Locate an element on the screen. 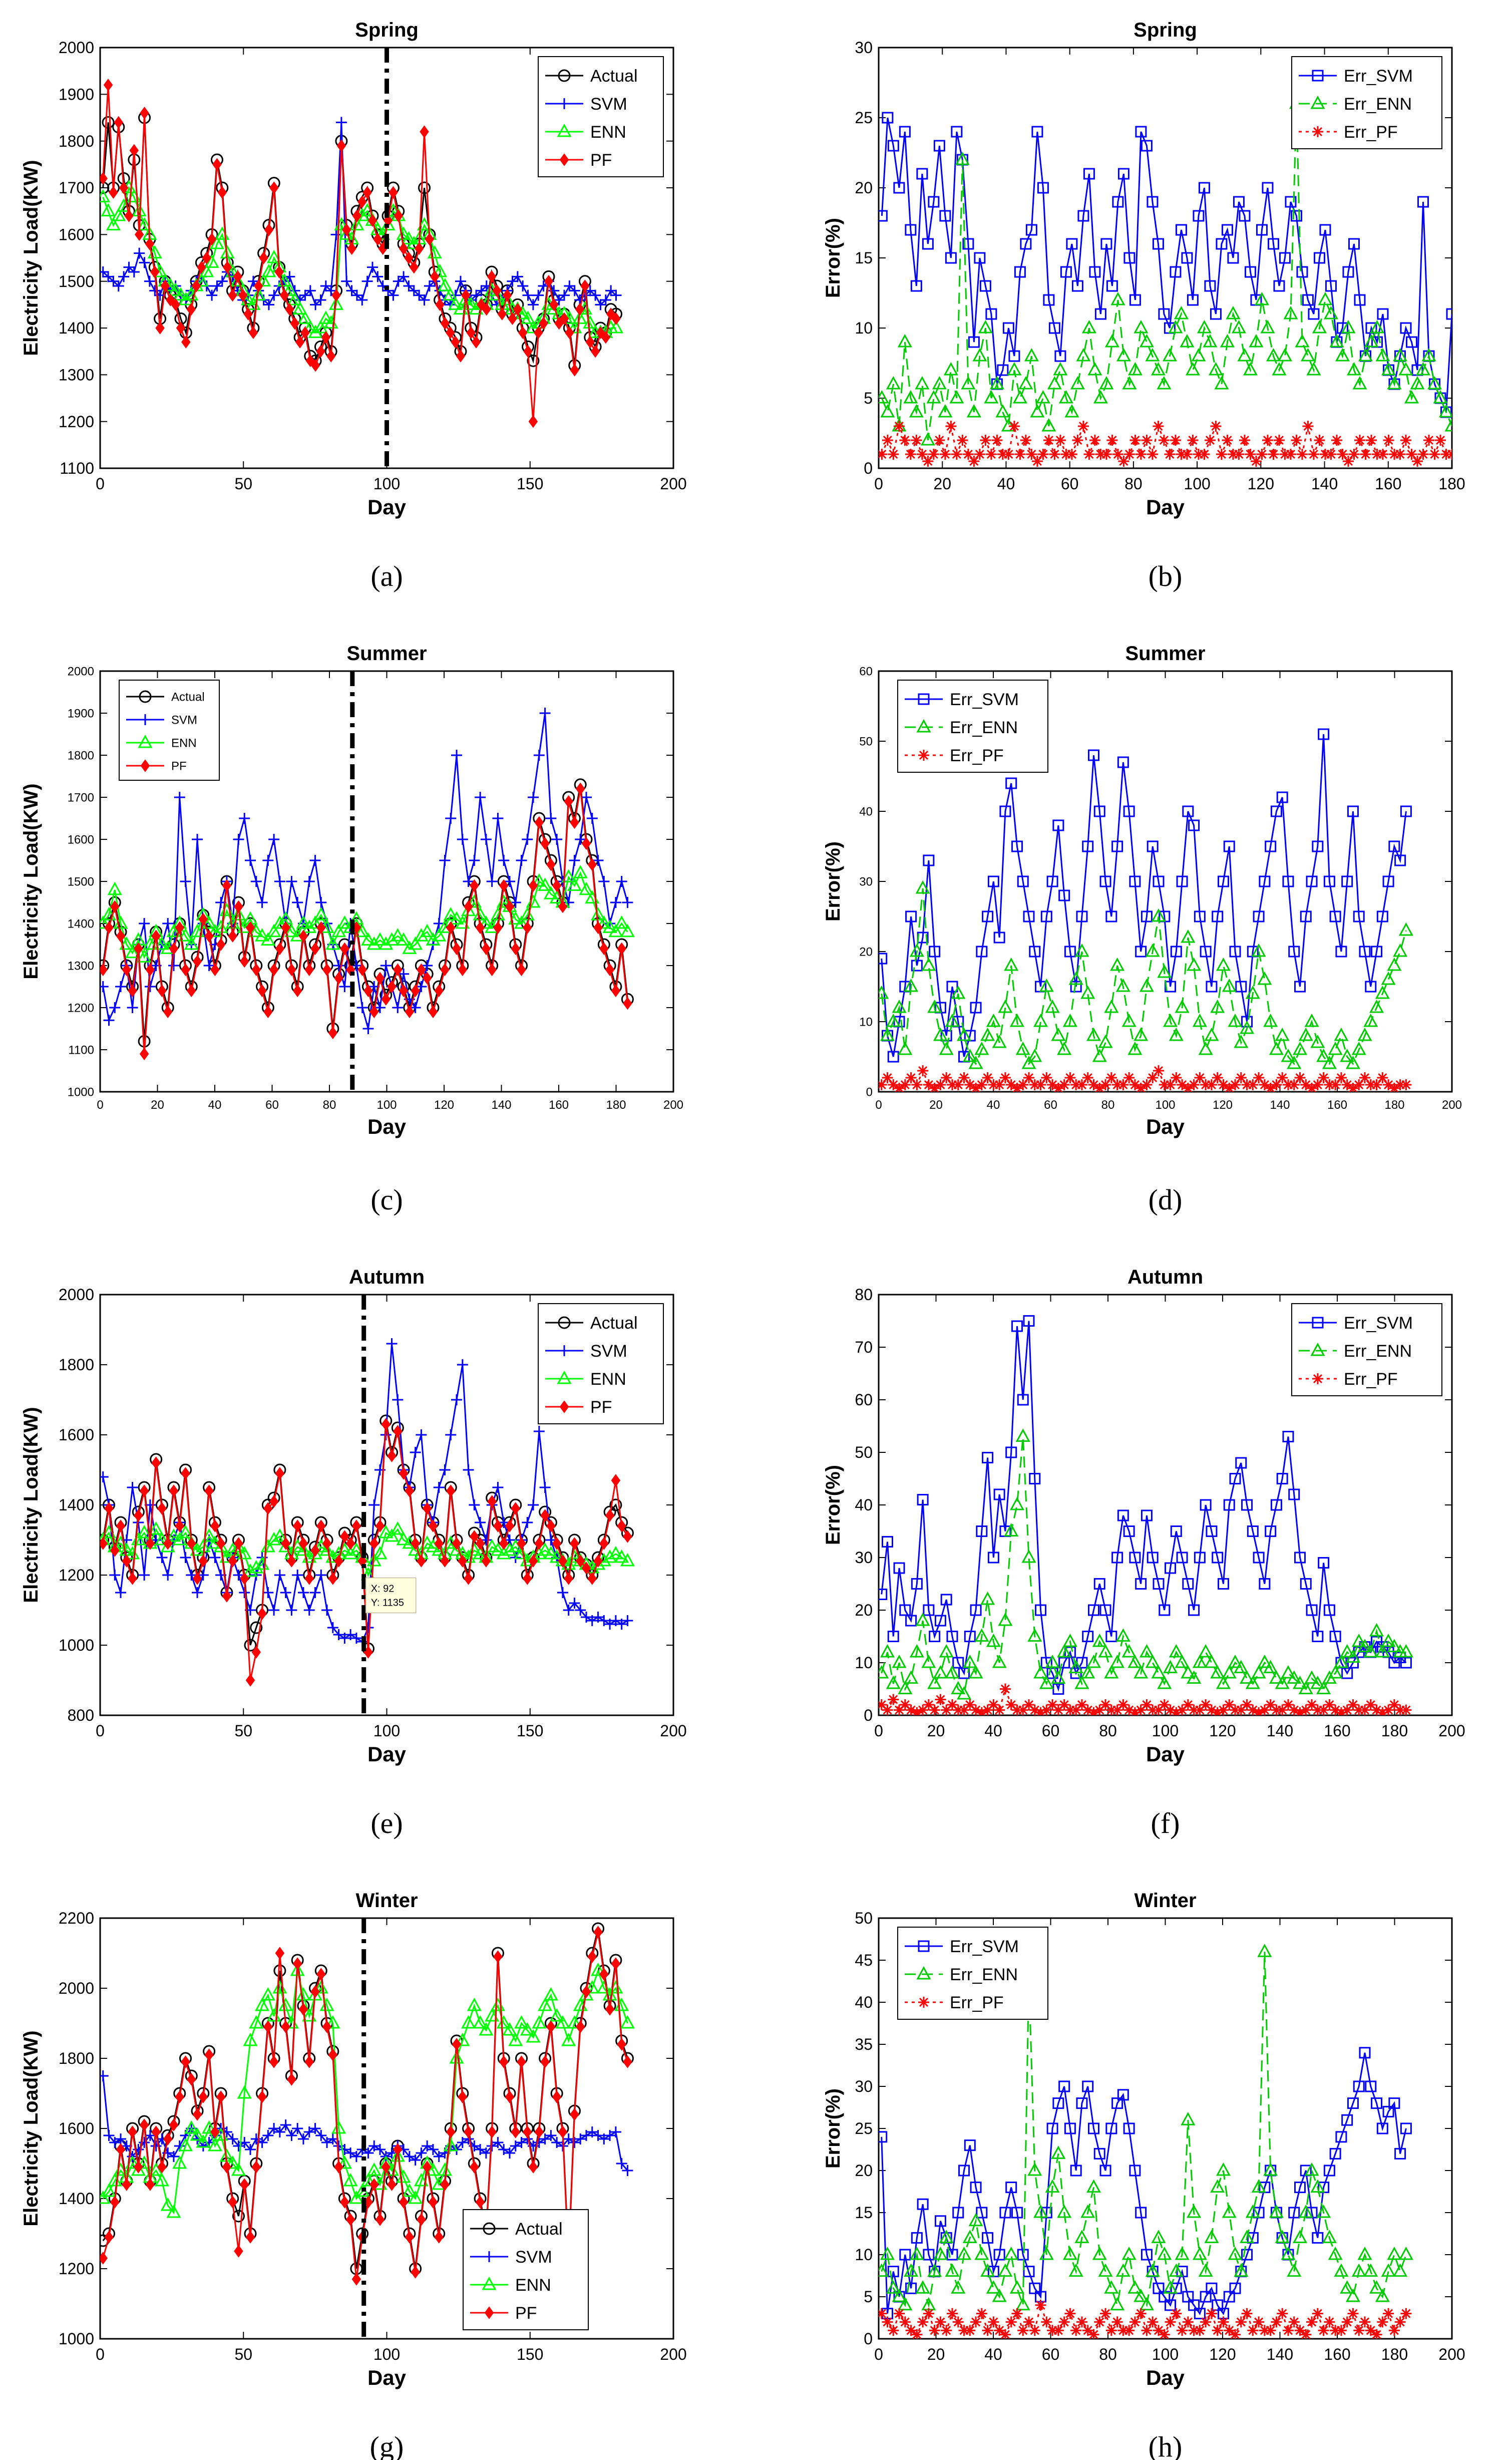 The width and height of the screenshot is (1512, 2460). legend-label: ENN is located at coordinates (184, 744).